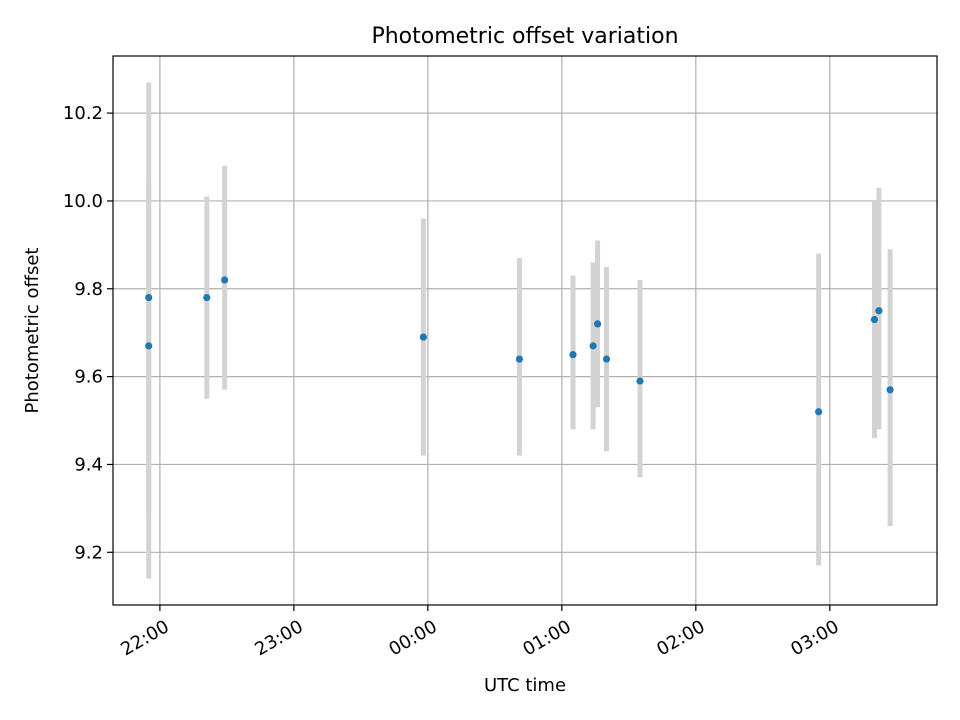  I want to click on x-tick-label: 22:00, so click(144, 638).